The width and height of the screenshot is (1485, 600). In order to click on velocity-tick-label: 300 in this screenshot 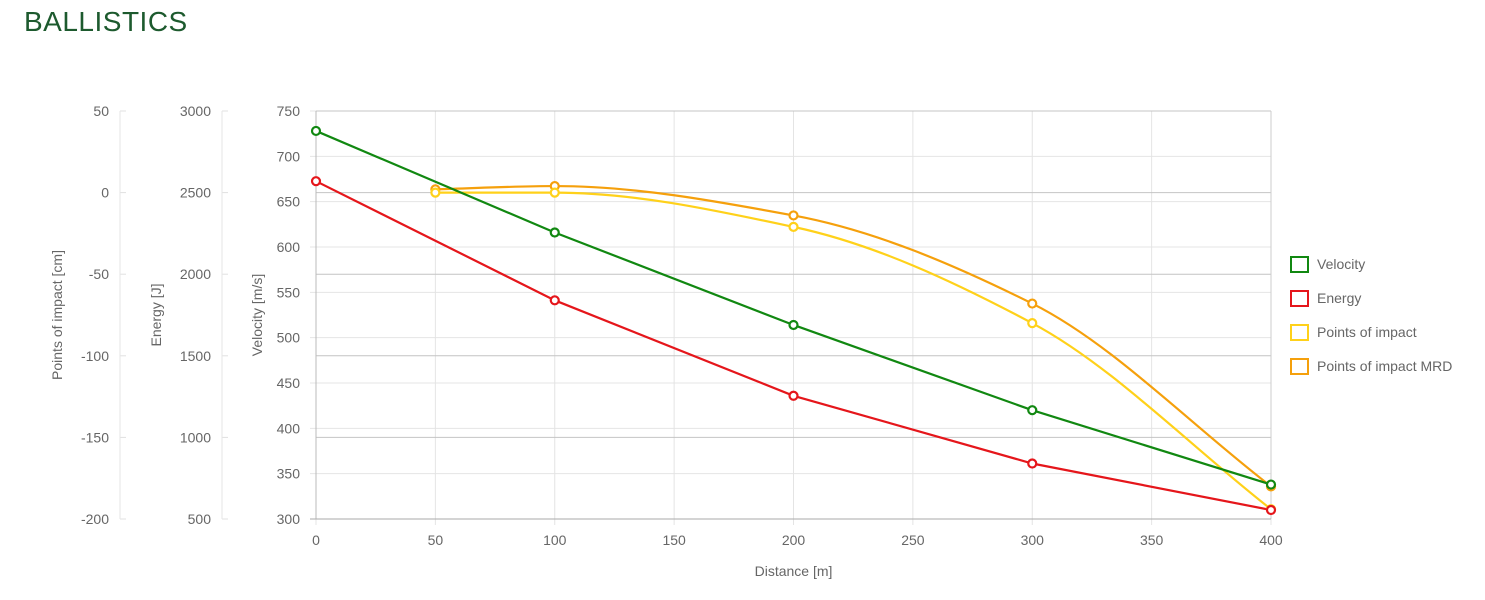, I will do `click(289, 519)`.